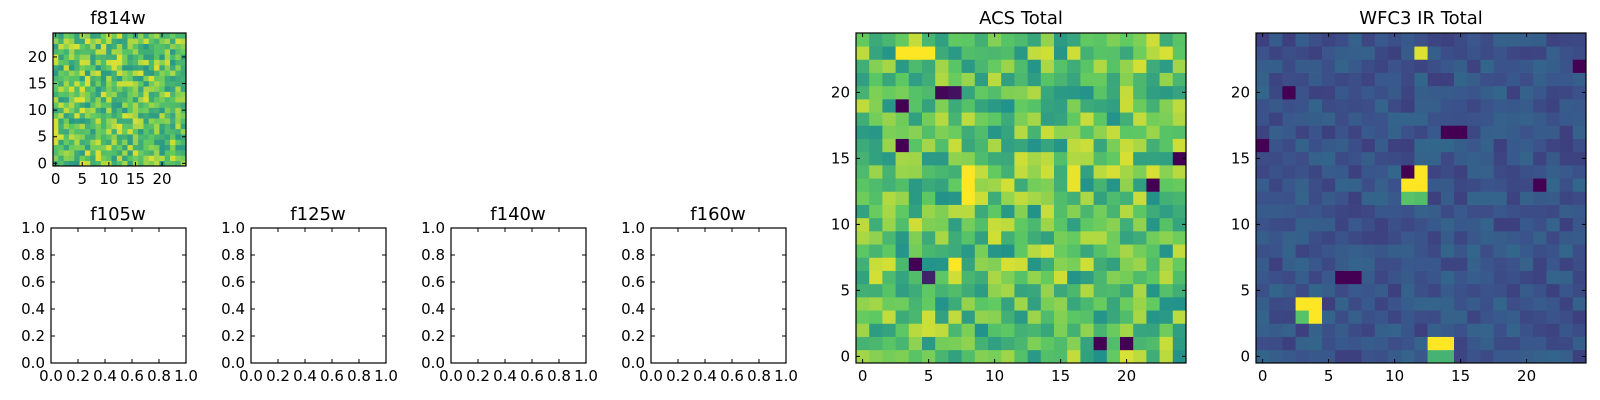 The width and height of the screenshot is (1600, 400). What do you see at coordinates (37, 110) in the screenshot?
I see `y-tick-label: 10` at bounding box center [37, 110].